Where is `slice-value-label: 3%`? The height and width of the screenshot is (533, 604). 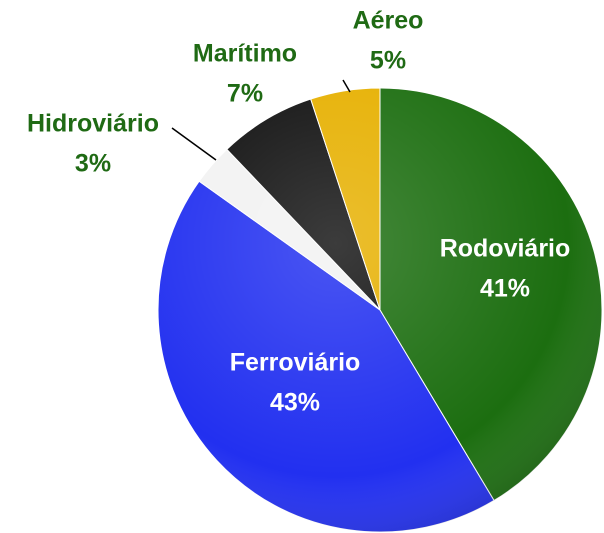 slice-value-label: 3% is located at coordinates (93, 164).